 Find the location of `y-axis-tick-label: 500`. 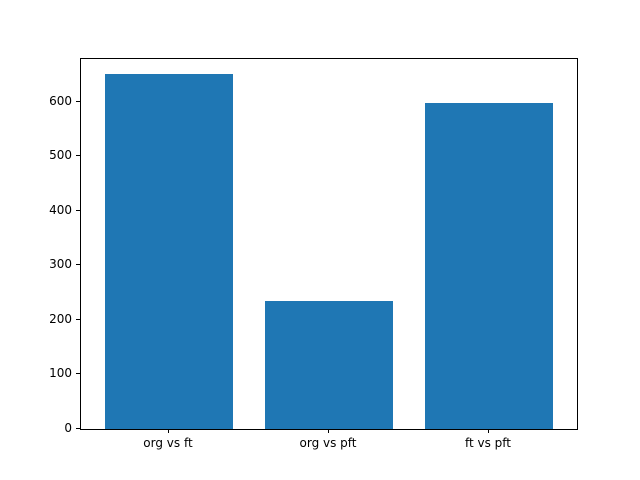

y-axis-tick-label: 500 is located at coordinates (60, 155).